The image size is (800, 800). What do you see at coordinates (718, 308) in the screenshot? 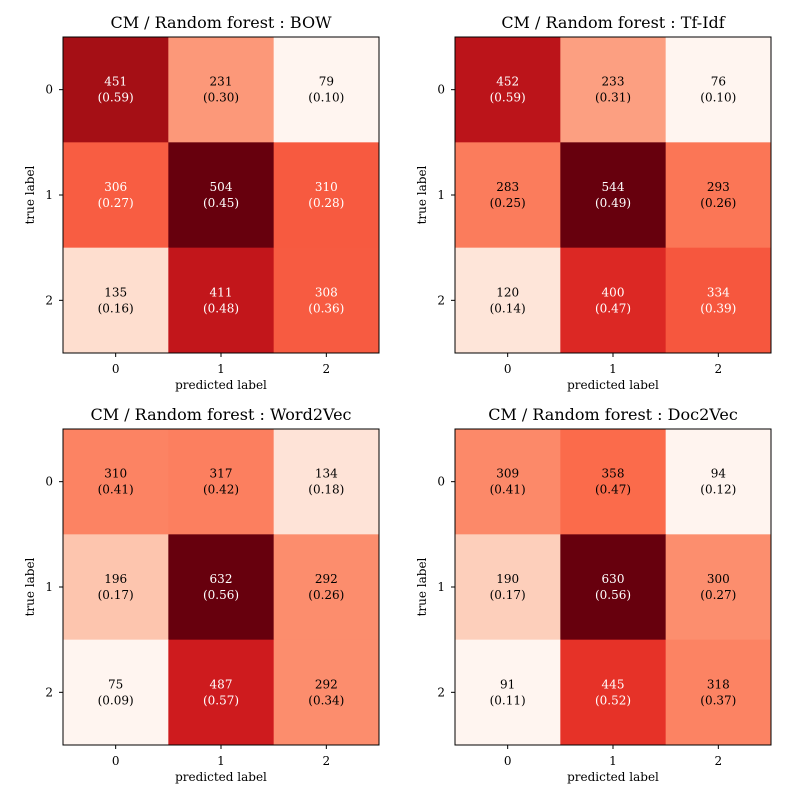
I see `cell-fraction-label: (0.39)` at bounding box center [718, 308].